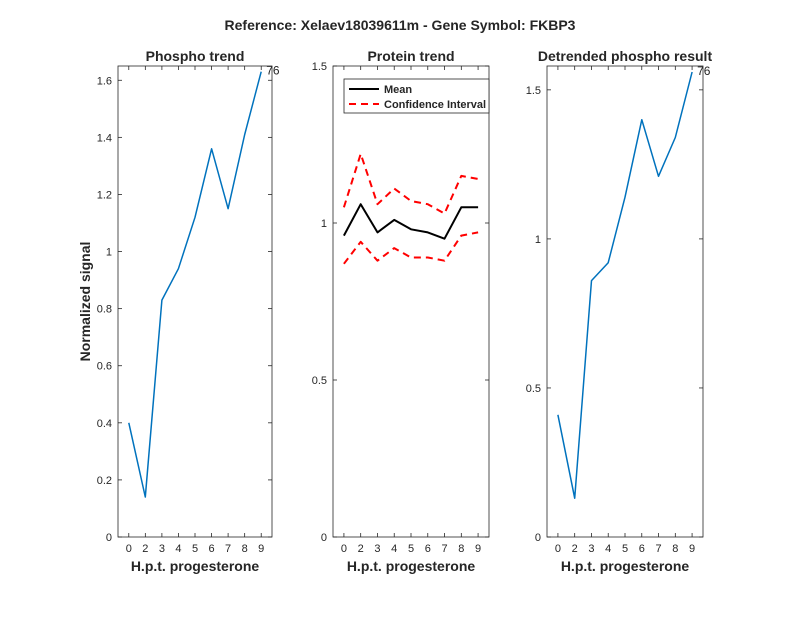 Image resolution: width=800 pixels, height=618 pixels. Describe the element at coordinates (411, 248) in the screenshot. I see `ci-lower-line` at that location.